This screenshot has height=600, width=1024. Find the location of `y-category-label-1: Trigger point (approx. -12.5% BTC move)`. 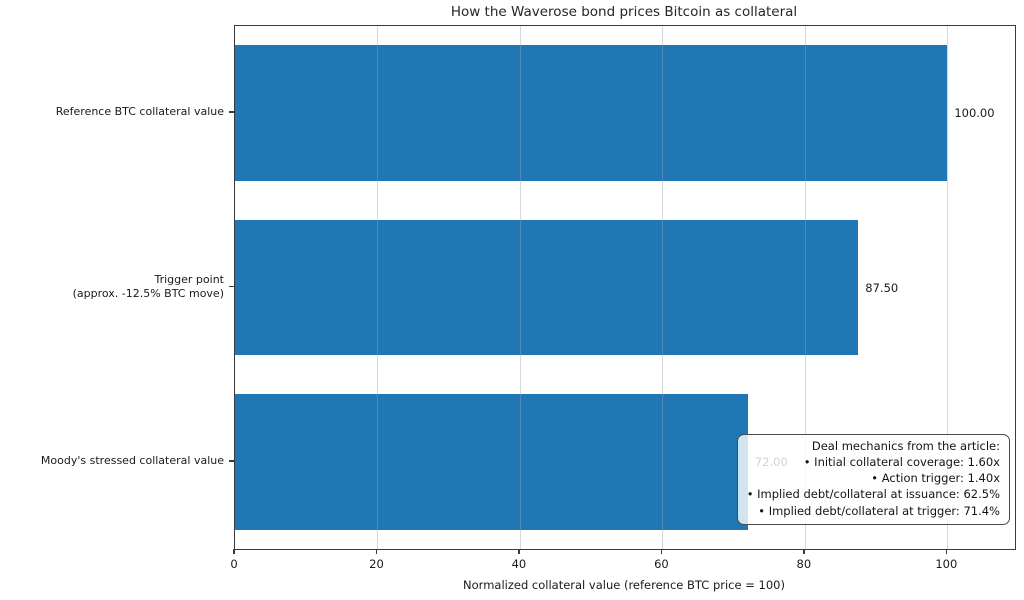

y-category-label-1: Trigger point (approx. -12.5% BTC move) is located at coordinates (148, 286).